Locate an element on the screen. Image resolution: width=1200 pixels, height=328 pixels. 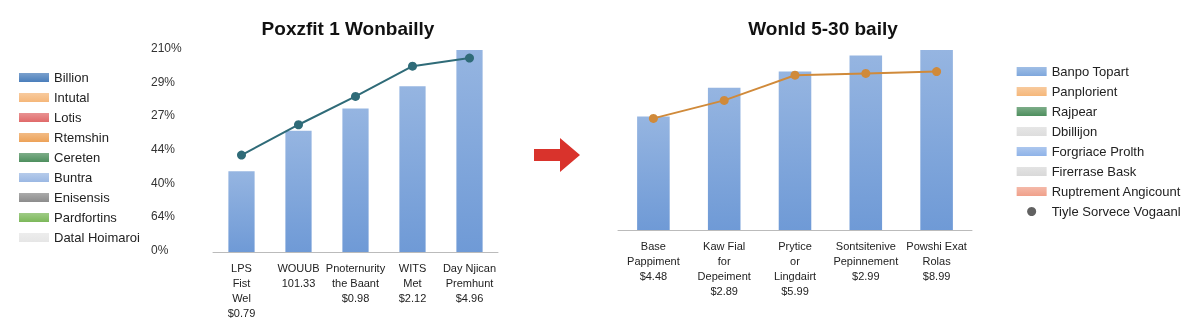
legend-label: Panplorient is located at coordinates (1084, 91).